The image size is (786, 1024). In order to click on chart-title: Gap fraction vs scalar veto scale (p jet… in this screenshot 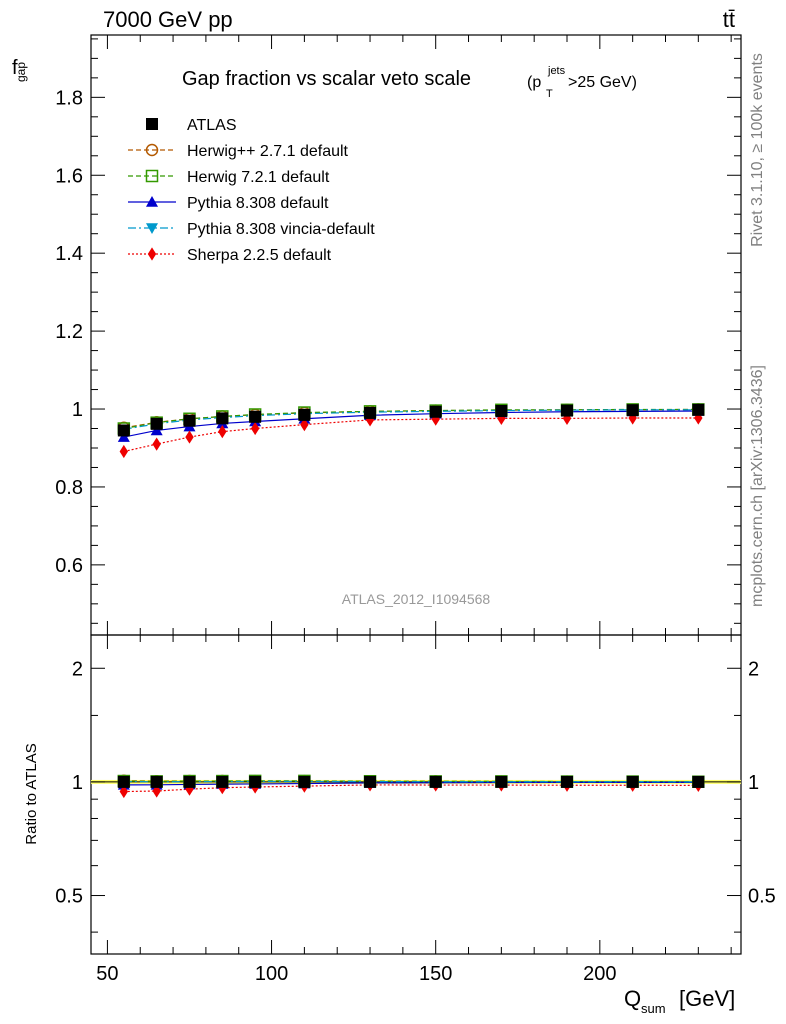, I will do `click(409, 82)`.